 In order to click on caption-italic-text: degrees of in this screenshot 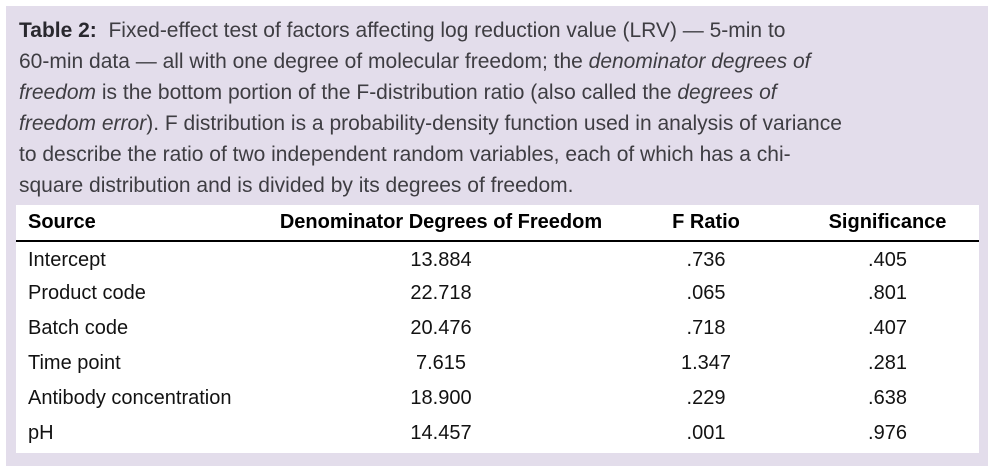, I will do `click(727, 92)`.